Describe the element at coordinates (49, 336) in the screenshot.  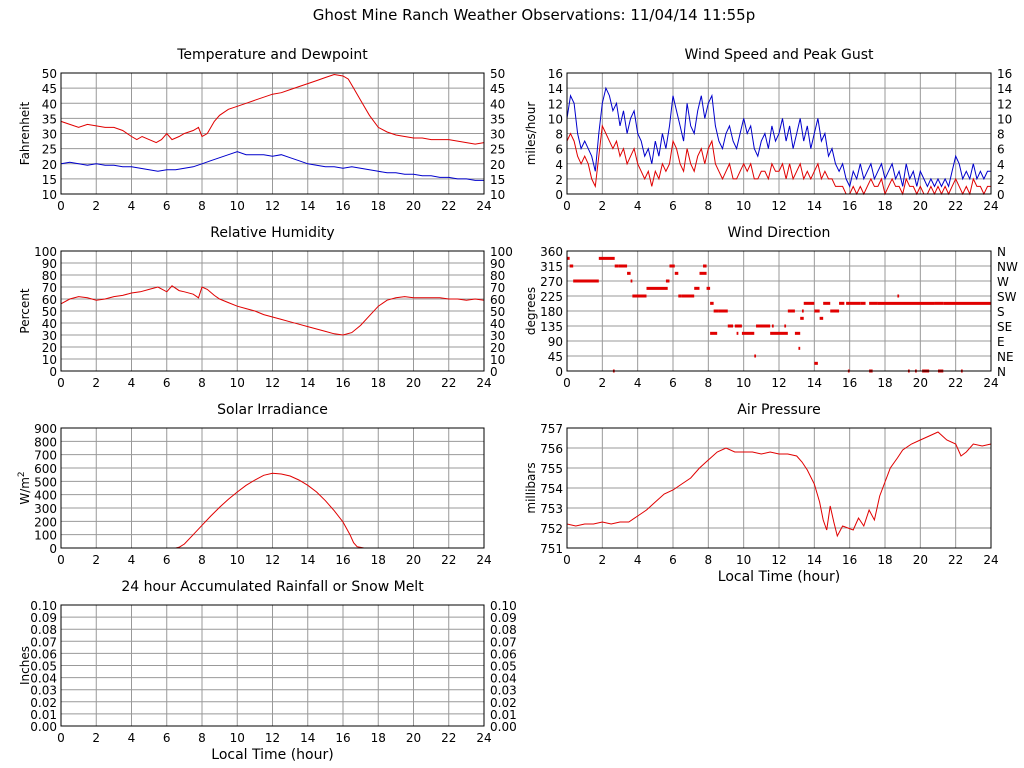
I see `y-tick-label: 30` at that location.